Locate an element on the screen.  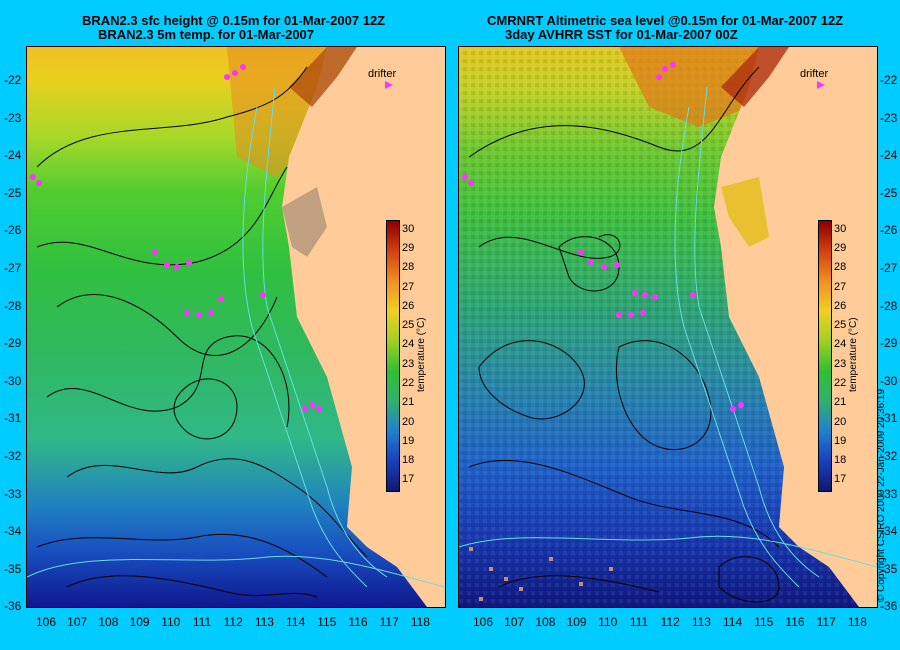
colorbar-tick-label: 22 is located at coordinates (840, 382).